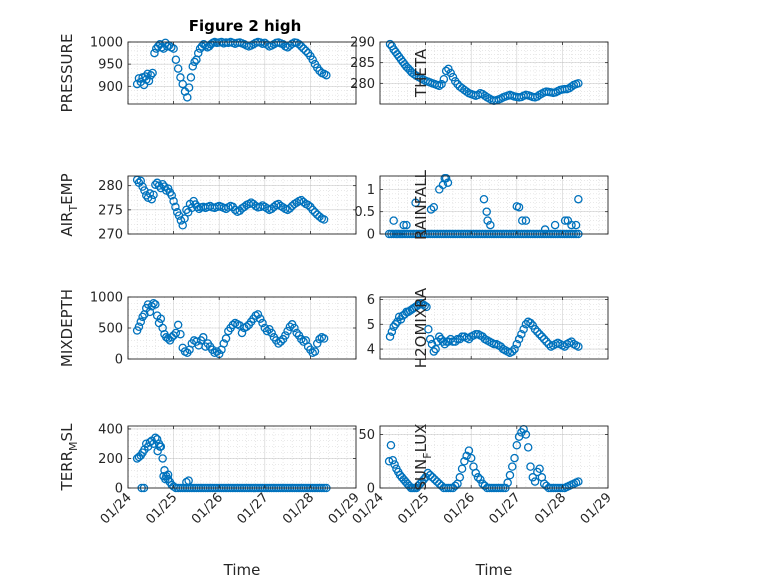 This screenshot has height=583, width=778. What do you see at coordinates (366, 435) in the screenshot?
I see `y-tick-label: 50` at bounding box center [366, 435].